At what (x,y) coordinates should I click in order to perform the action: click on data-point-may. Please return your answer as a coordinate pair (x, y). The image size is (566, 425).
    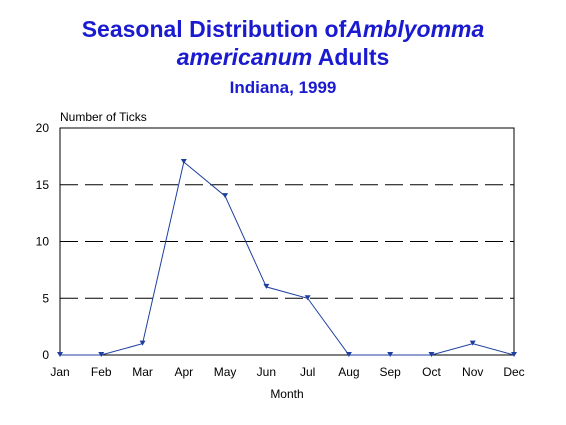
    Looking at the image, I should click on (225, 196).